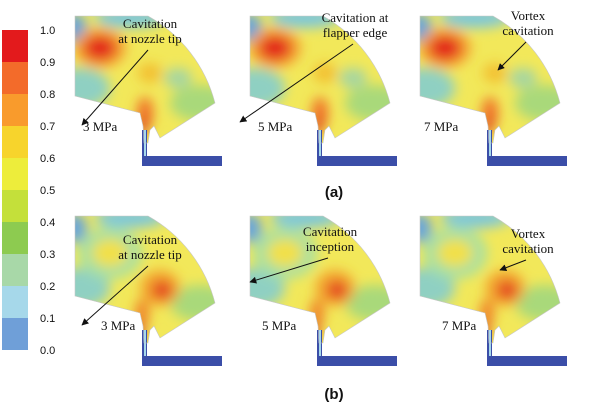 The width and height of the screenshot is (600, 408). Describe the element at coordinates (47, 159) in the screenshot. I see `colorbar-tick-label: 0.6` at that location.